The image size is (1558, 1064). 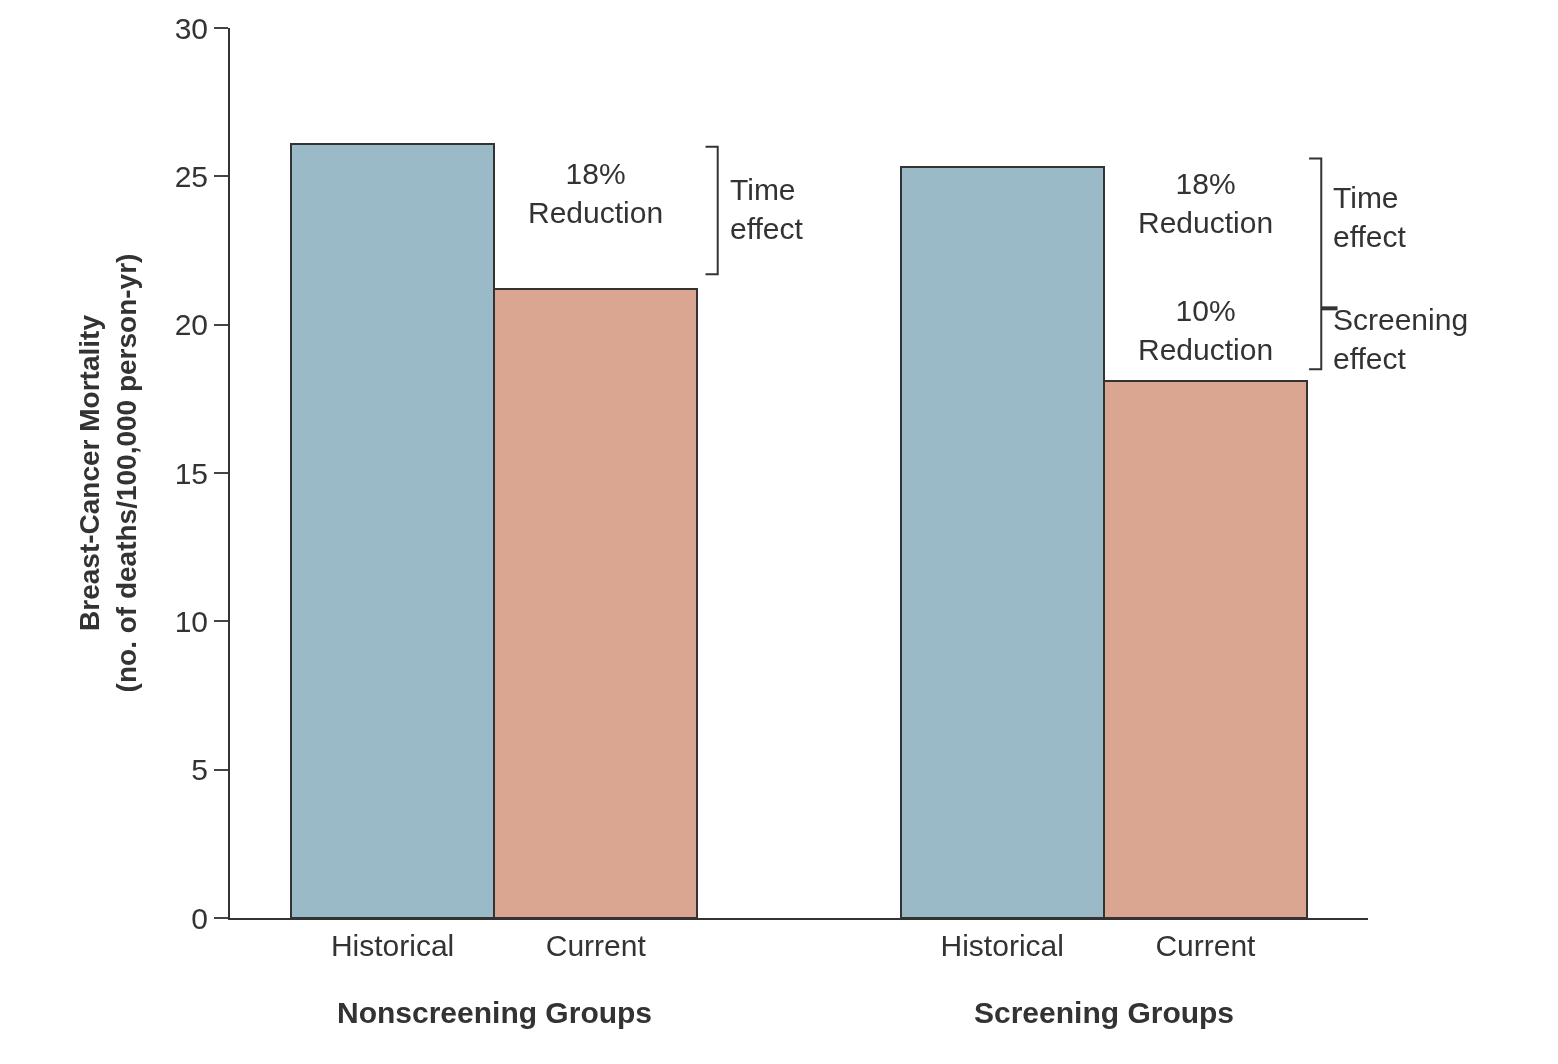 What do you see at coordinates (108, 473) in the screenshot?
I see `y-axis-title: Breast-Cancer Mortality (no. of deaths/100,000 person-yr)` at bounding box center [108, 473].